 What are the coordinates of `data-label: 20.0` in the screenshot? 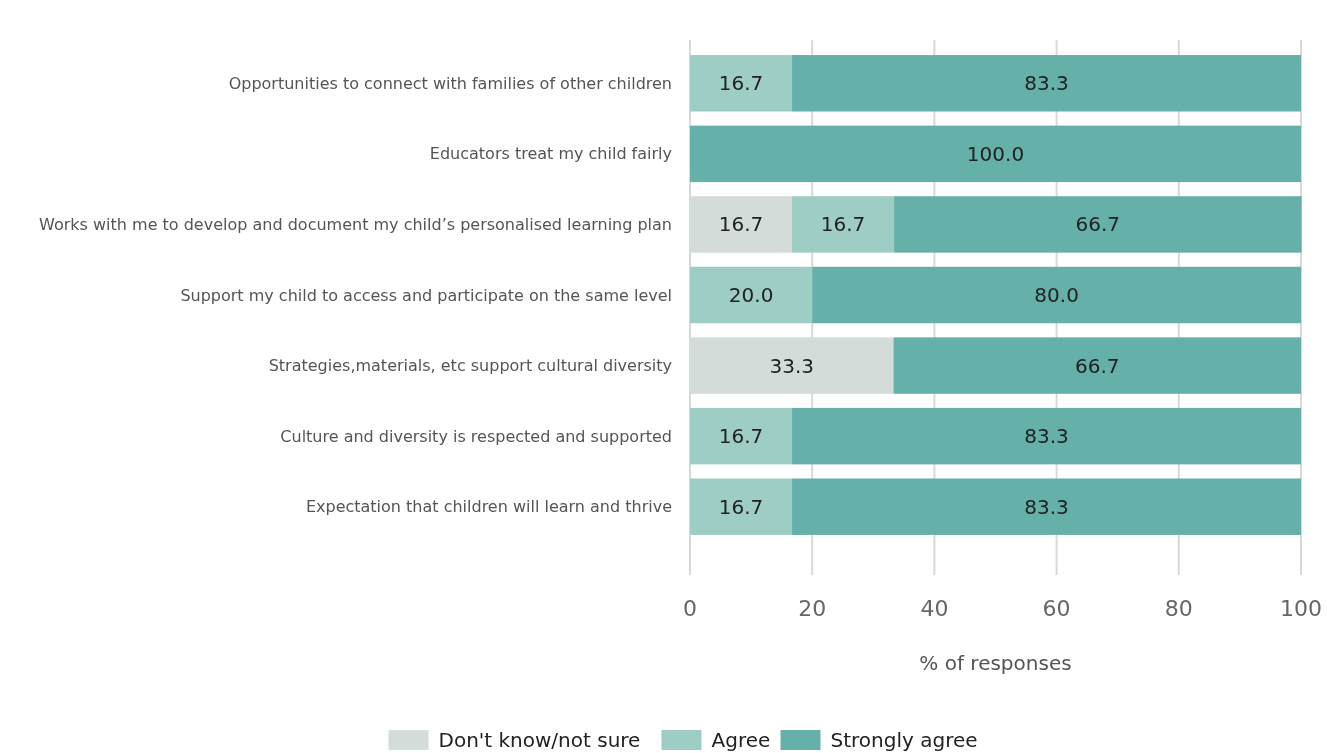 It's located at (751, 295).